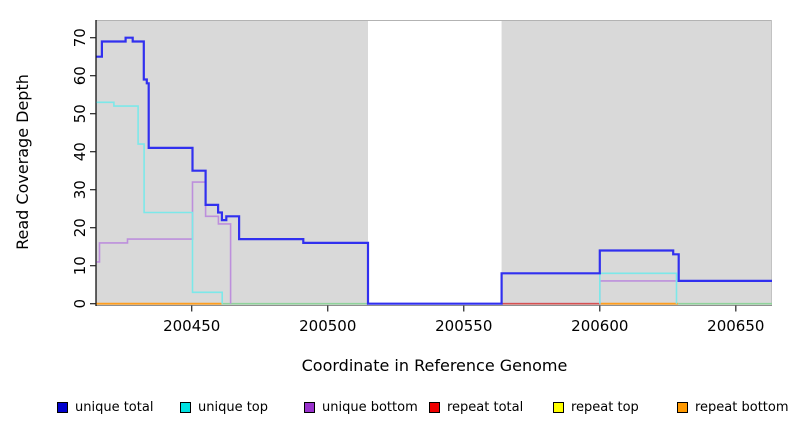 Image resolution: width=792 pixels, height=432 pixels. Describe the element at coordinates (62, 407) in the screenshot. I see `legend-swatch-unique-total` at that location.